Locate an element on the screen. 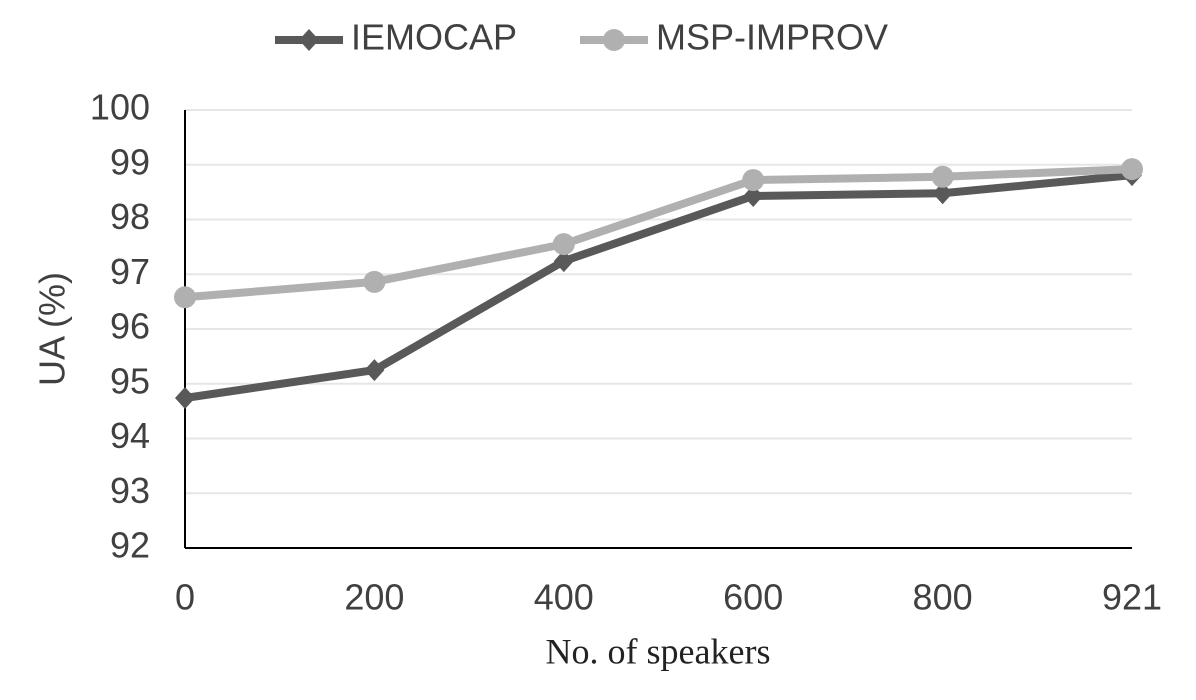 Image resolution: width=1196 pixels, height=700 pixels. y-tick-label: 97 is located at coordinates (130, 271).